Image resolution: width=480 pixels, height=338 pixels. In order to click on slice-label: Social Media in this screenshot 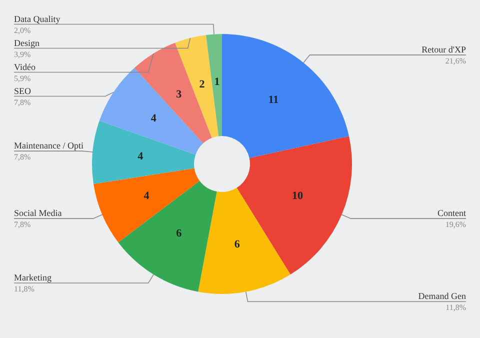, I will do `click(38, 213)`.